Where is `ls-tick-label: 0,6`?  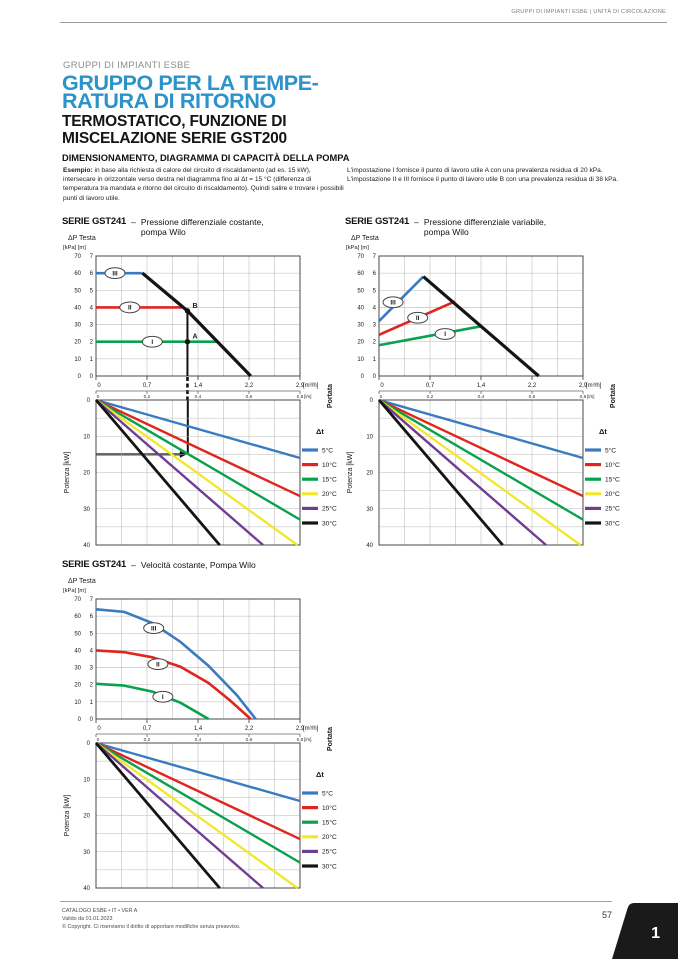 ls-tick-label: 0,6 is located at coordinates (532, 397).